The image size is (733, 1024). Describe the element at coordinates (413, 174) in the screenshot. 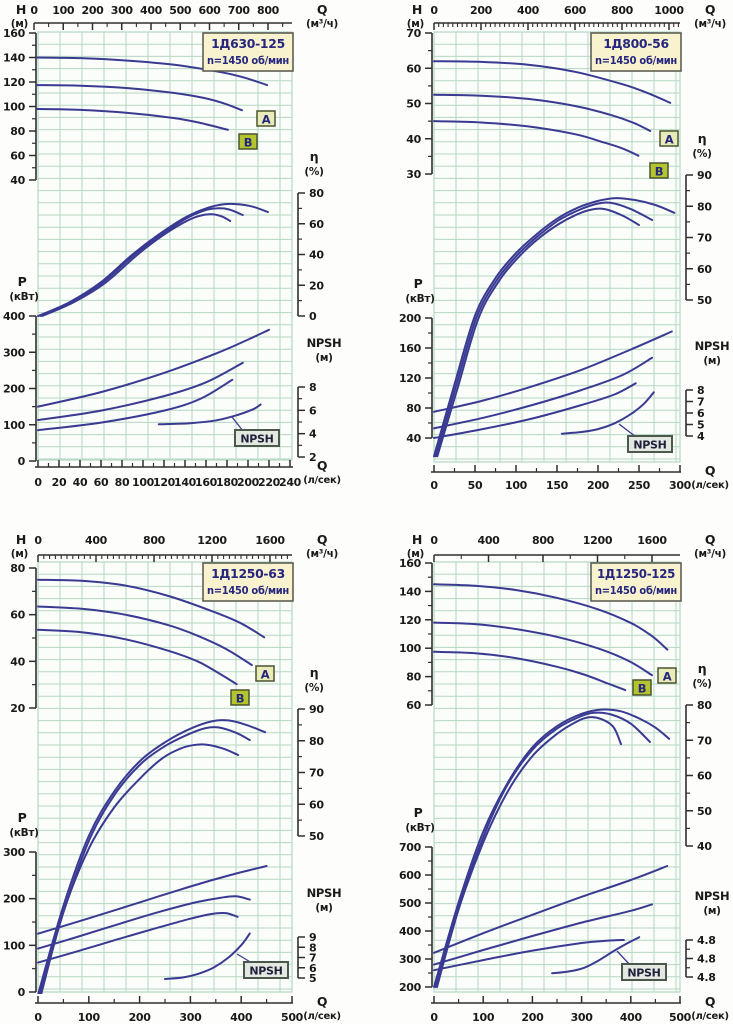

I see `head-axis-tick-label: 30` at that location.